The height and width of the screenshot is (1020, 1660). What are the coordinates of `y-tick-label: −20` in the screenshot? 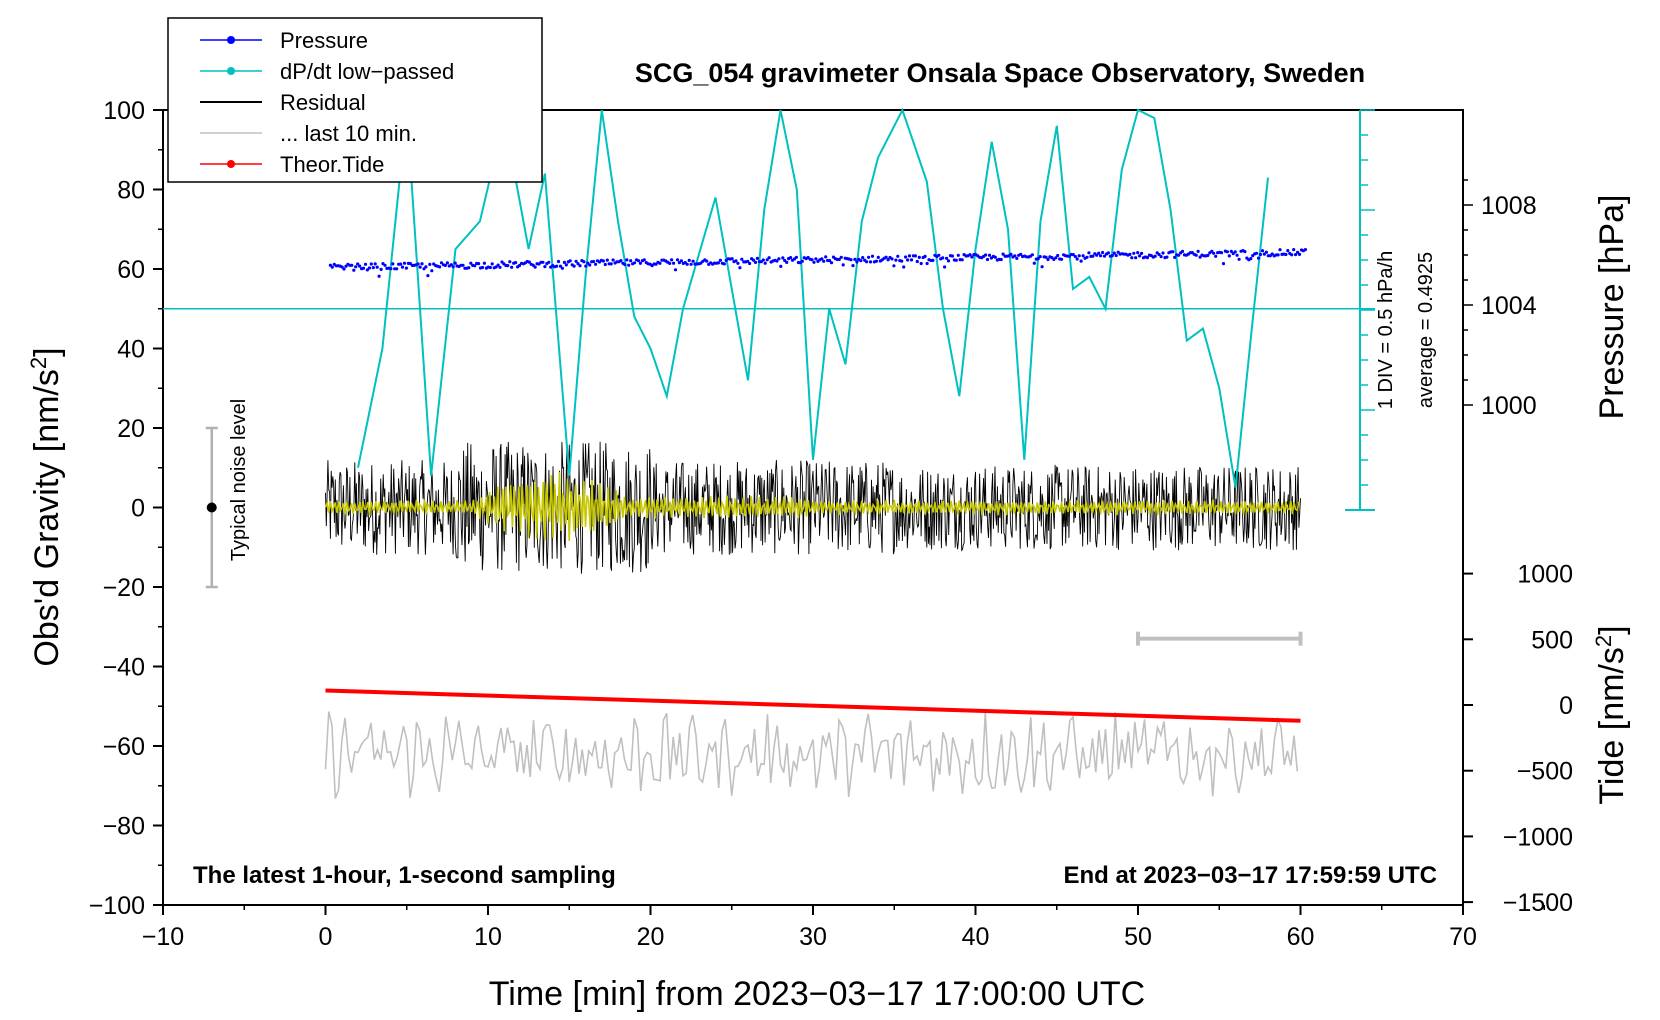 It's located at (124, 588).